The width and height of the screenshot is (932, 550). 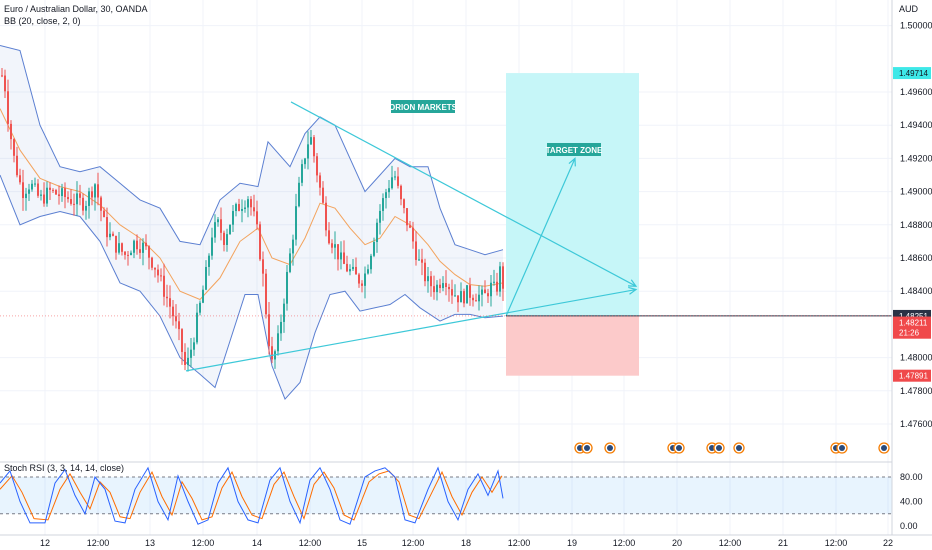 What do you see at coordinates (423, 107) in the screenshot?
I see `orion-tag: ORION MARKETS` at bounding box center [423, 107].